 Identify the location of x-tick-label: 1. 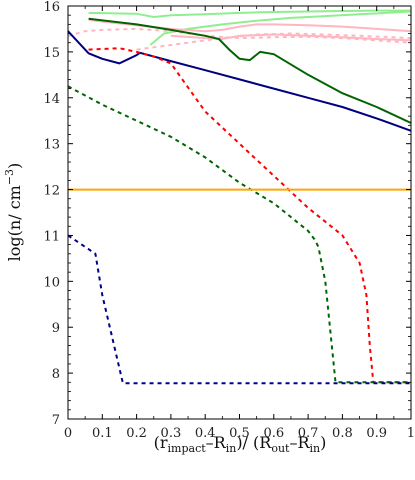
(411, 433).